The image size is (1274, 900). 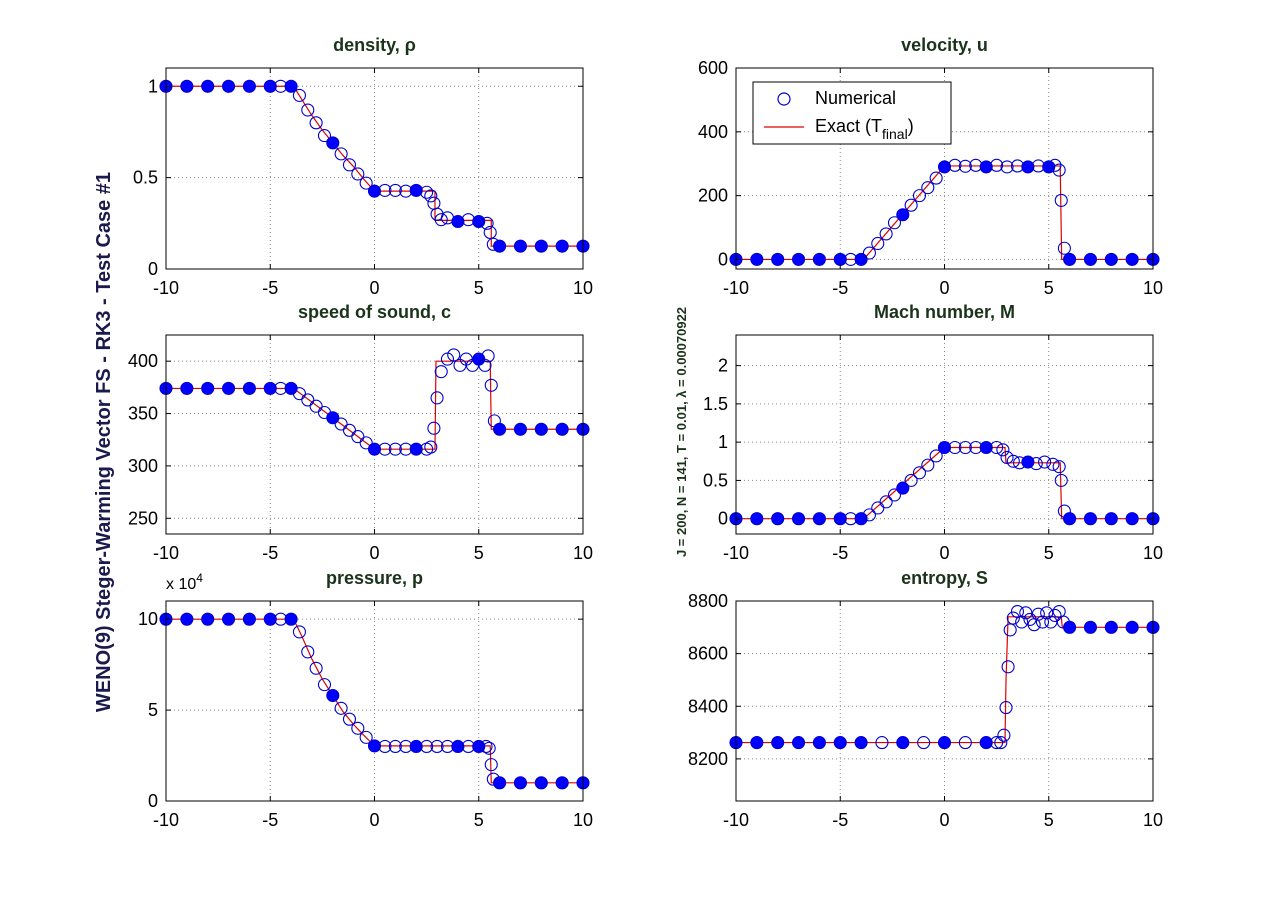 I want to click on velocity-xtick-label: -5, so click(x=840, y=288).